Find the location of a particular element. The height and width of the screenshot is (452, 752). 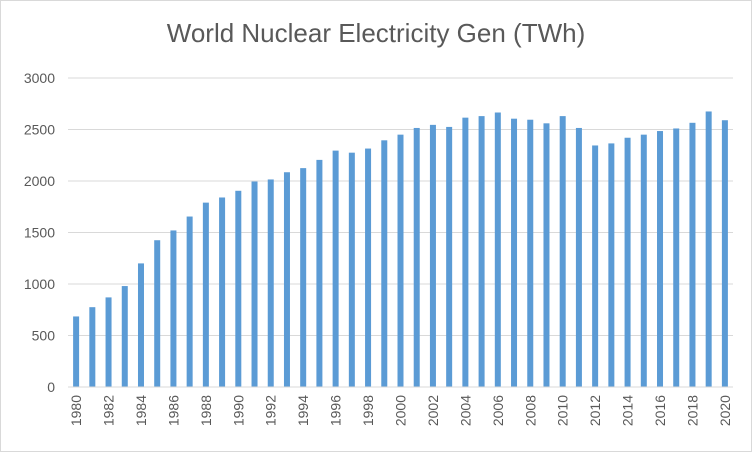

bar-2008 is located at coordinates (530, 253).